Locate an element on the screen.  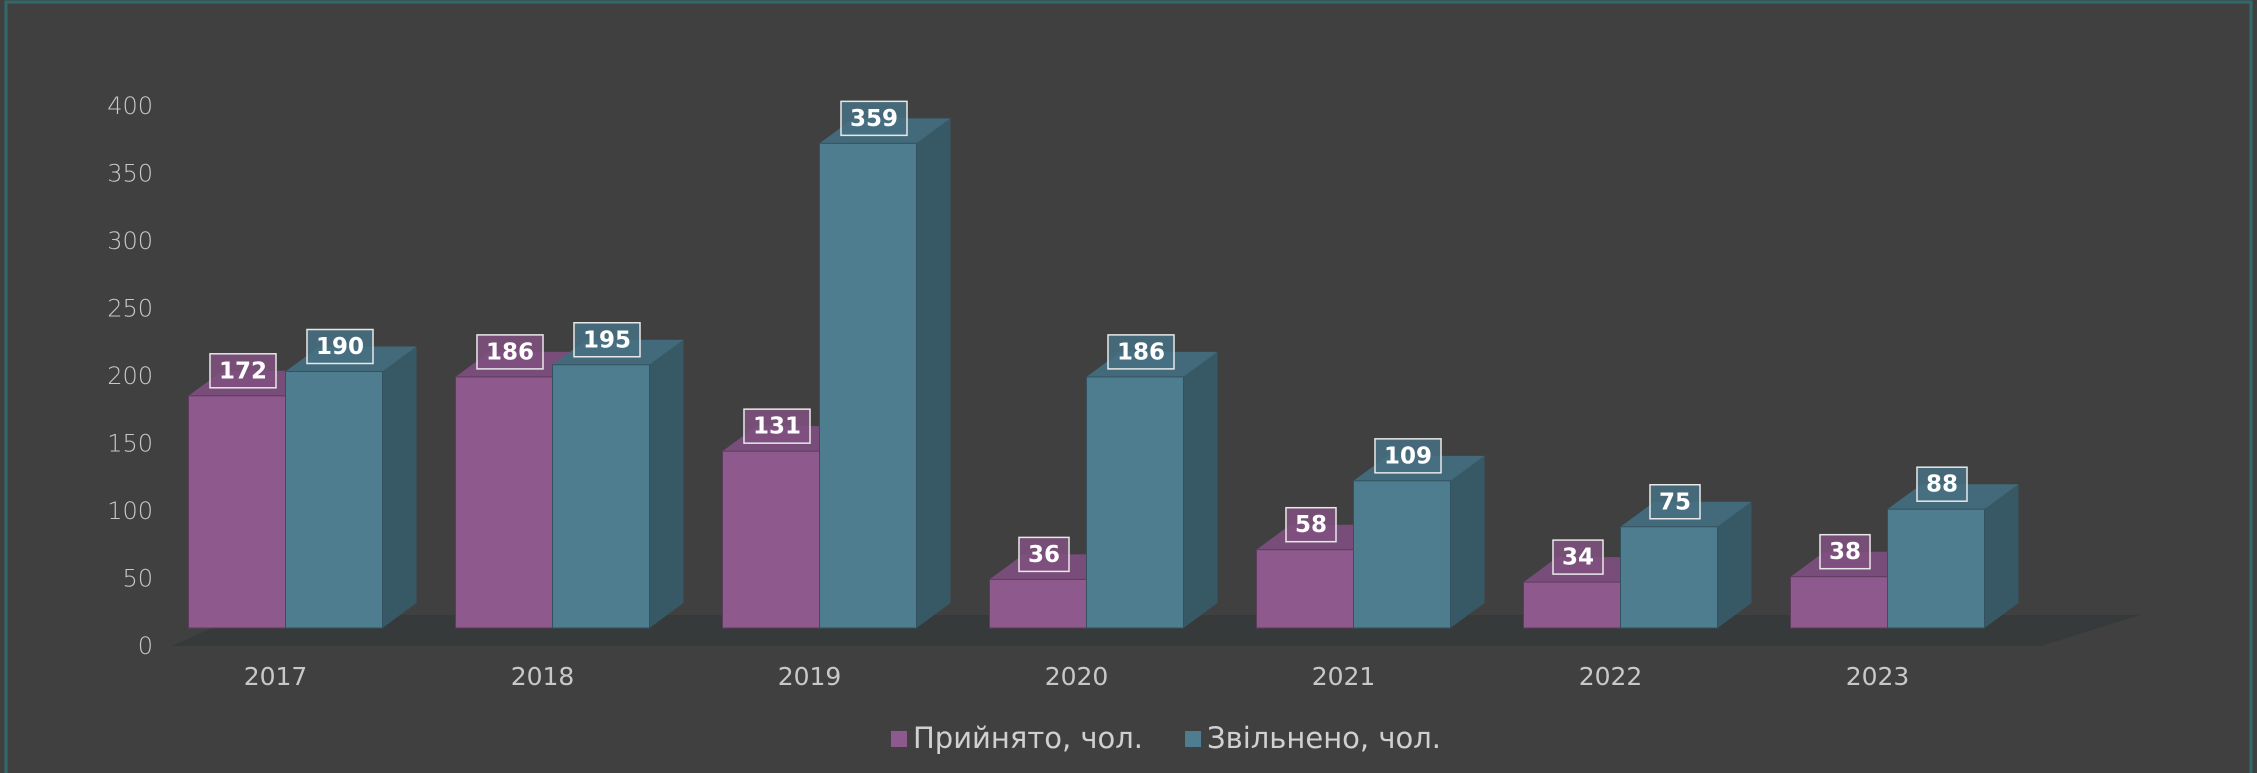
y-tick-label: 150 is located at coordinates (130, 444).